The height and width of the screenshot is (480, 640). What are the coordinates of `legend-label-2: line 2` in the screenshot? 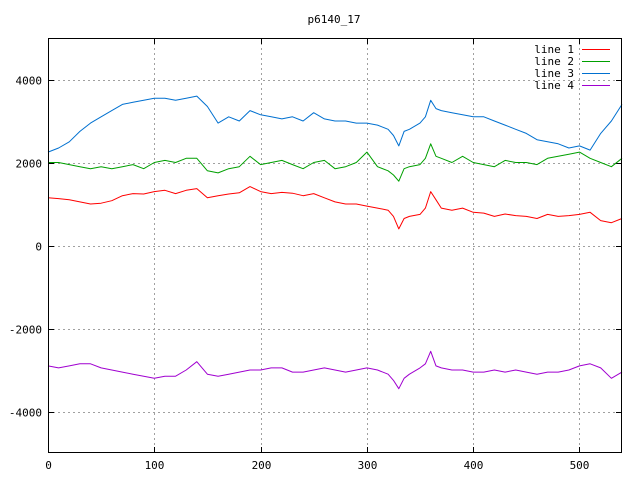 It's located at (554, 61).